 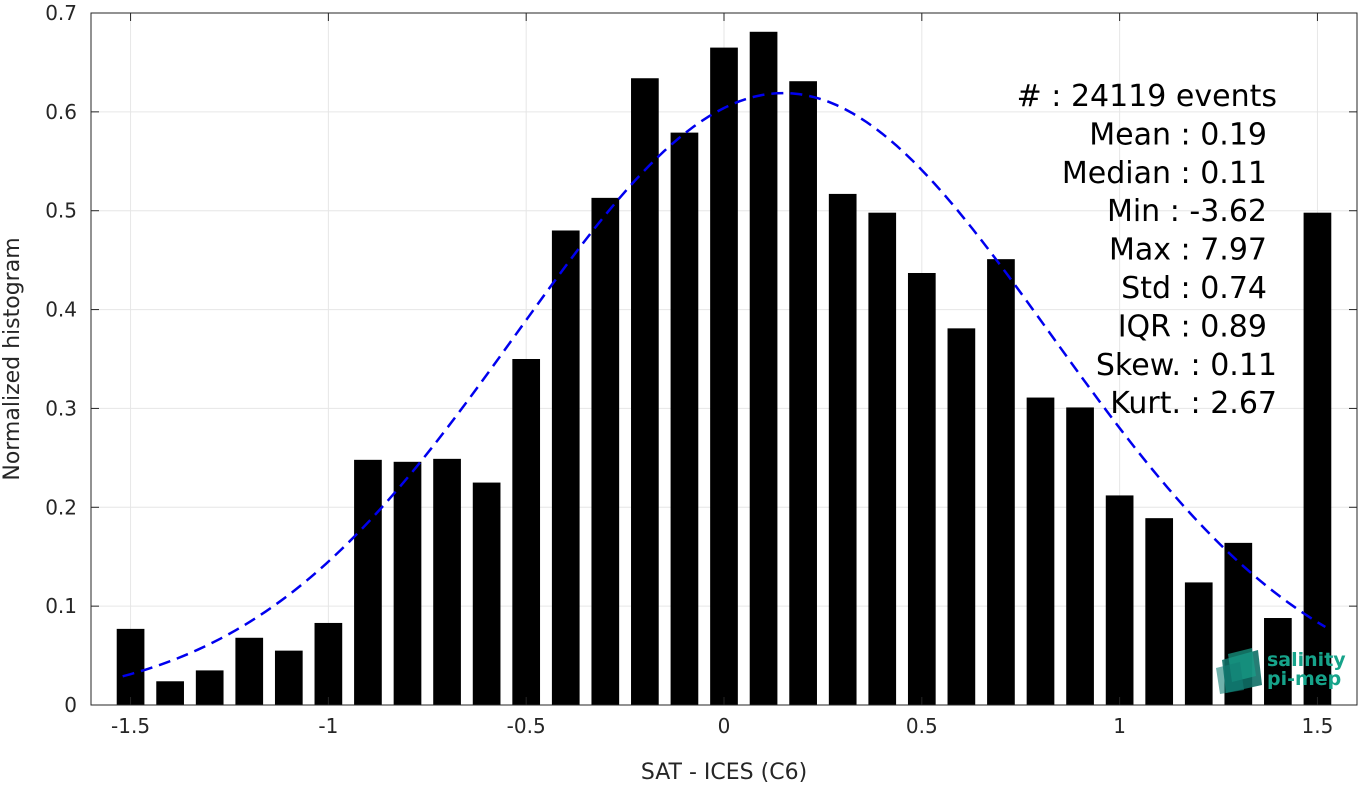 What do you see at coordinates (1193, 403) in the screenshot?
I see `stat-line: Kurt. : 2.67` at bounding box center [1193, 403].